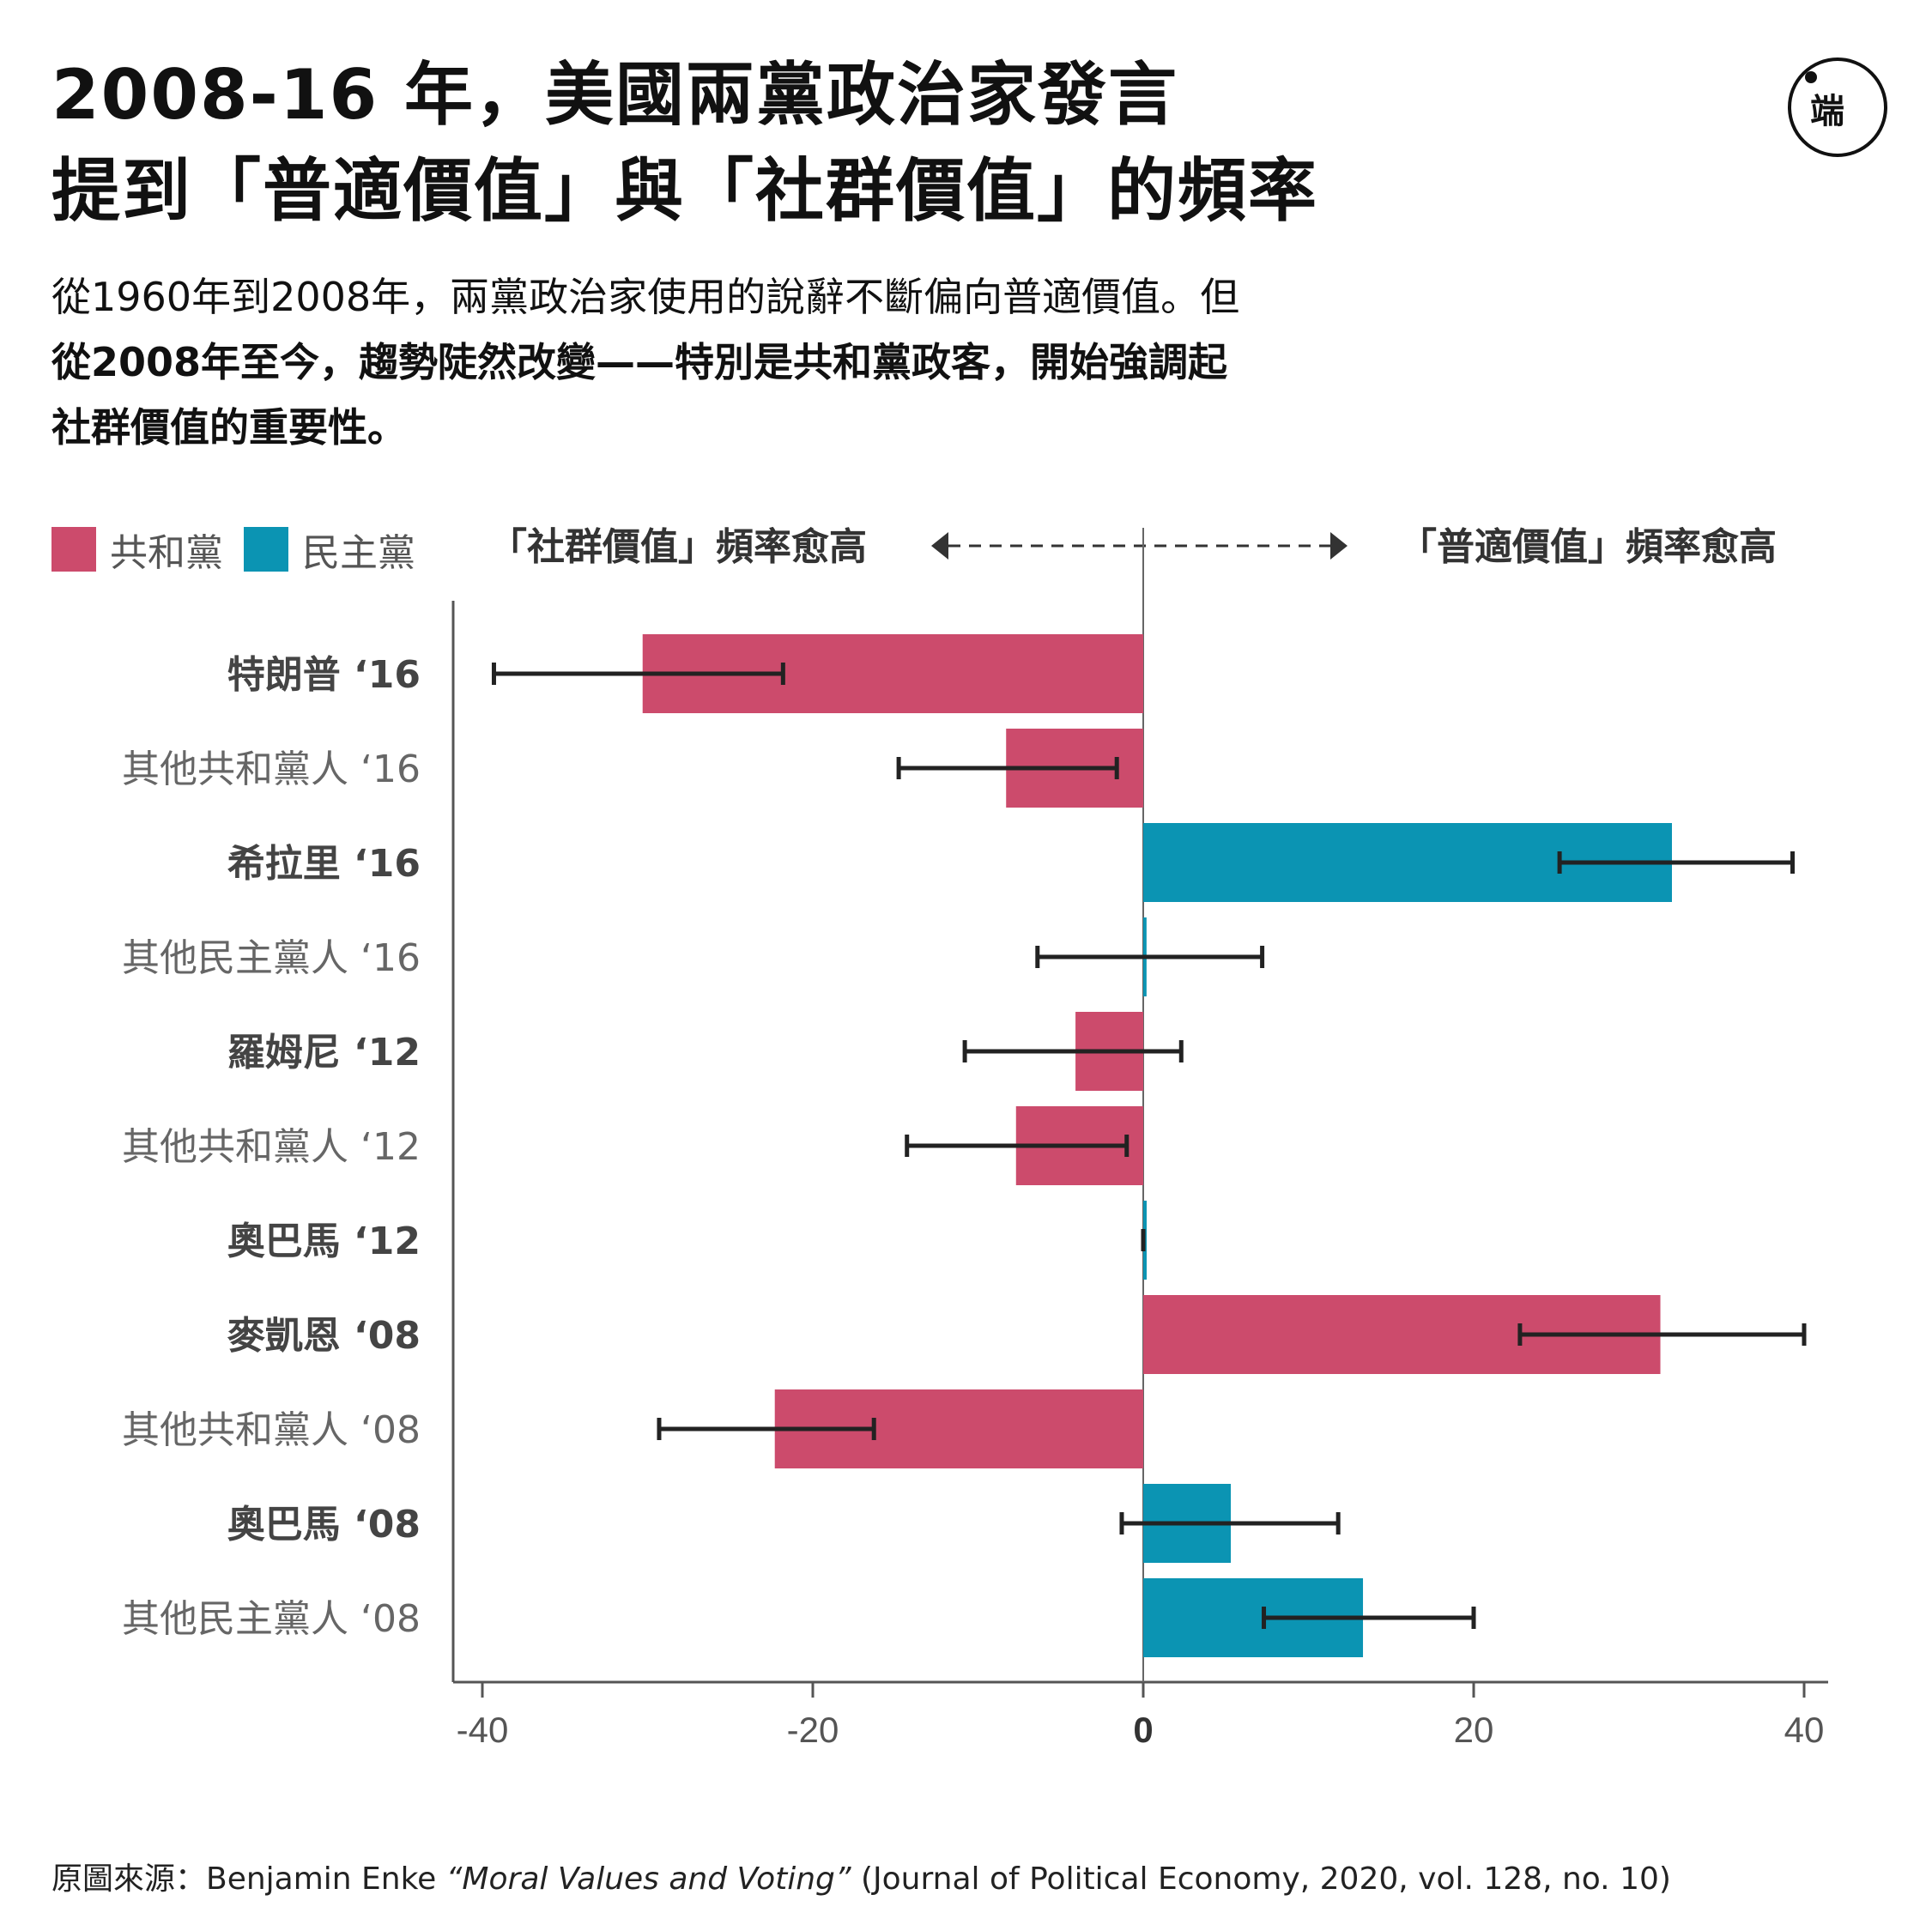 The image size is (1932, 1931). Describe the element at coordinates (646, 297) in the screenshot. I see `subtitle-line-1: 從1960年到2008年，兩黨政治家使用的說辭不斷偏向普適價值。但` at that location.